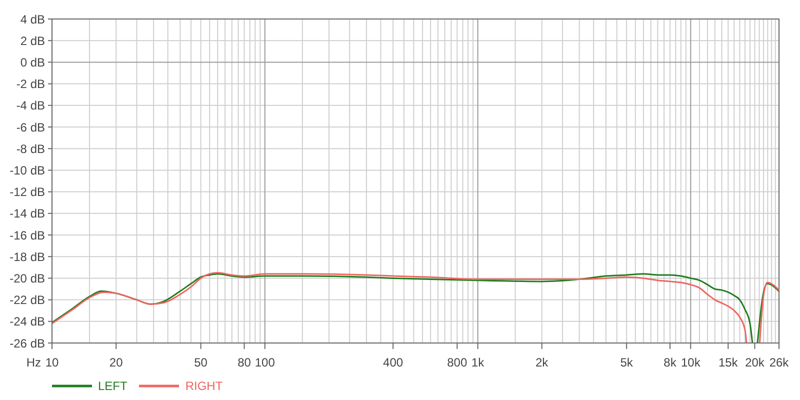  What do you see at coordinates (32, 19) in the screenshot?
I see `y-tick-label: 4 dB` at bounding box center [32, 19].